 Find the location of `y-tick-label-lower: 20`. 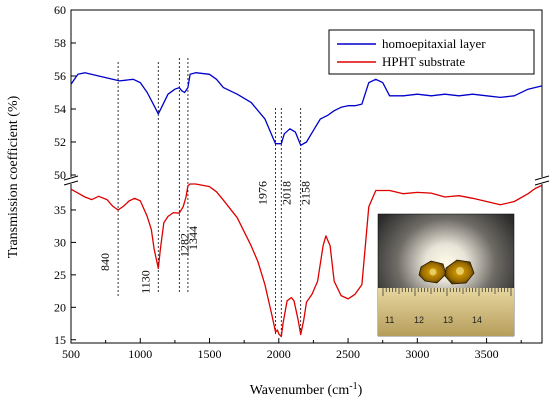

y-tick-label-lower: 20 is located at coordinates (60, 307).